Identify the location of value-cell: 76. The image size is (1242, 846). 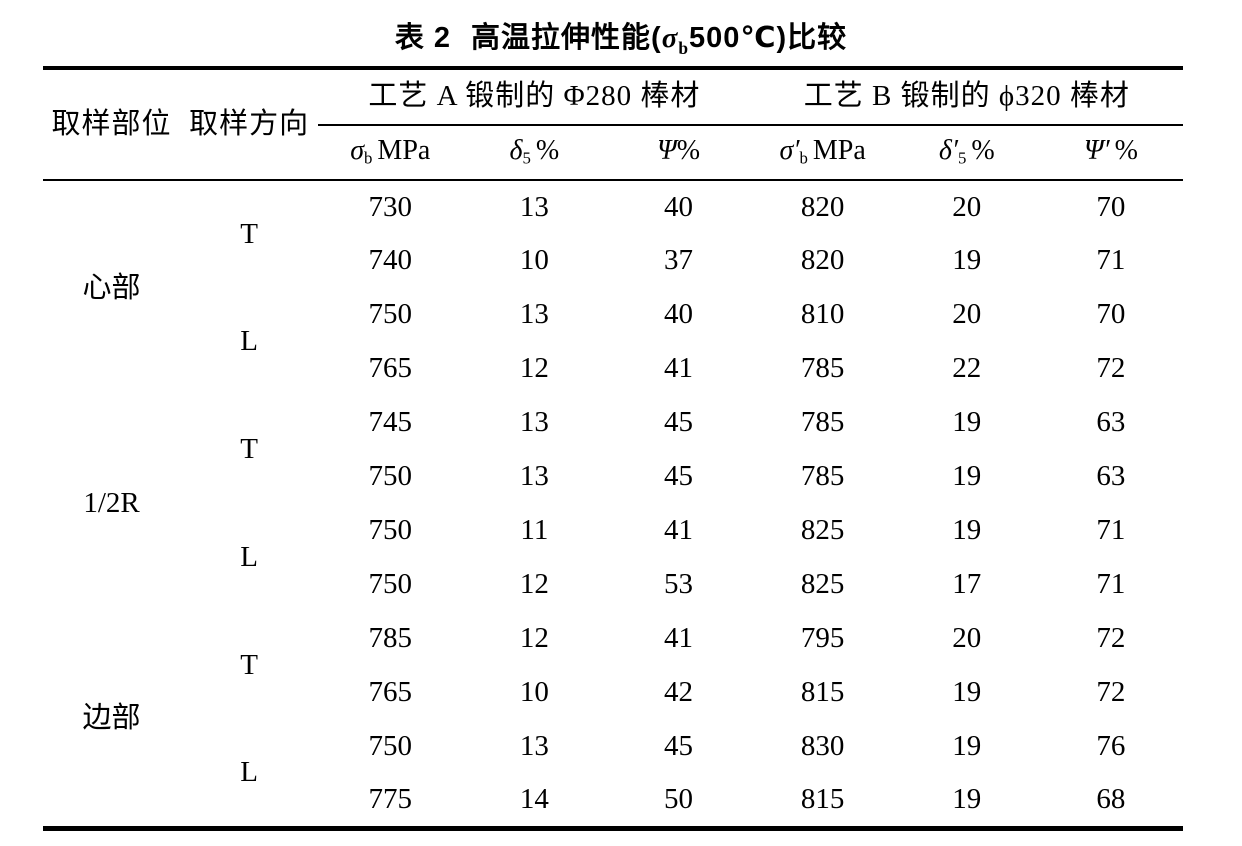
(1111, 746).